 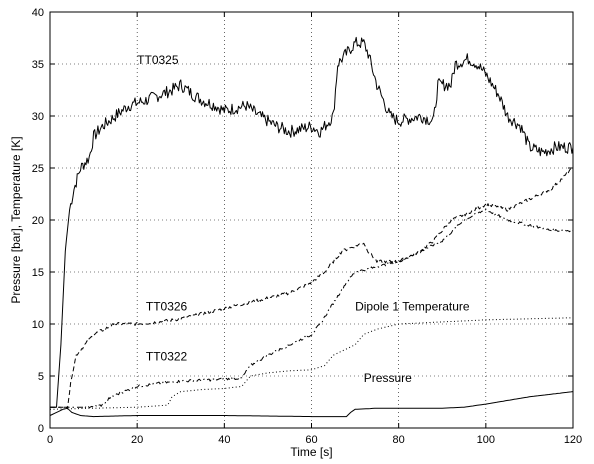 I want to click on y-tick-label: 5, so click(x=41, y=377).